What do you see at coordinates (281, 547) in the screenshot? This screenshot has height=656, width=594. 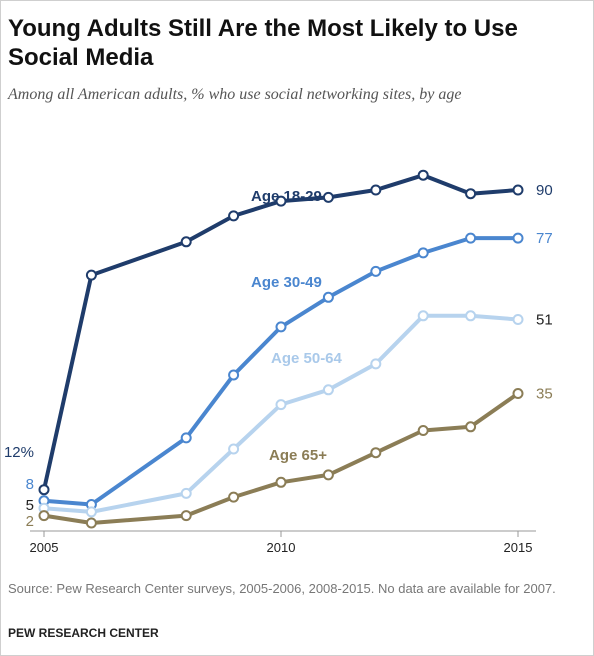 I see `x-tick-label: 2010` at bounding box center [281, 547].